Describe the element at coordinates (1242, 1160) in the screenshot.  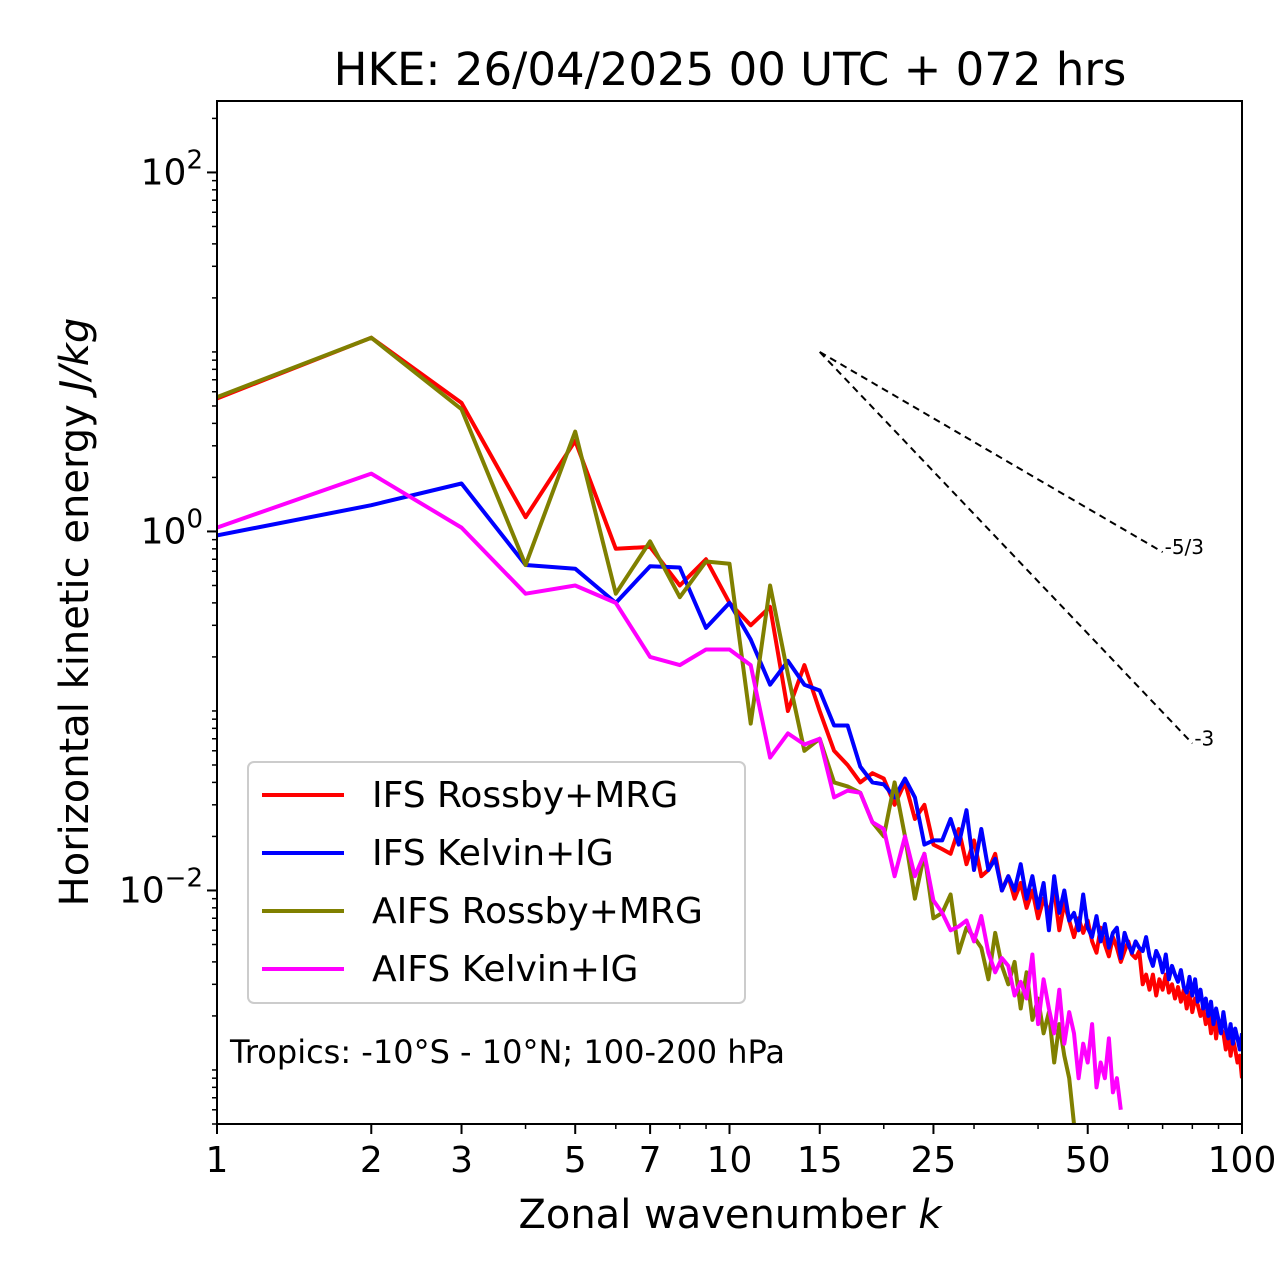
I see `x-tick-label: 100` at that location.